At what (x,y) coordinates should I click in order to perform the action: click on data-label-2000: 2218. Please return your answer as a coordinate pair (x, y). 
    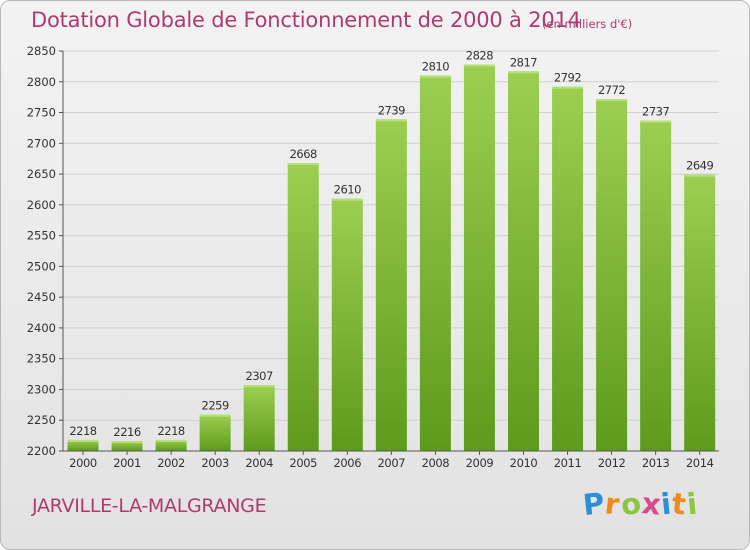
    Looking at the image, I should click on (82, 431).